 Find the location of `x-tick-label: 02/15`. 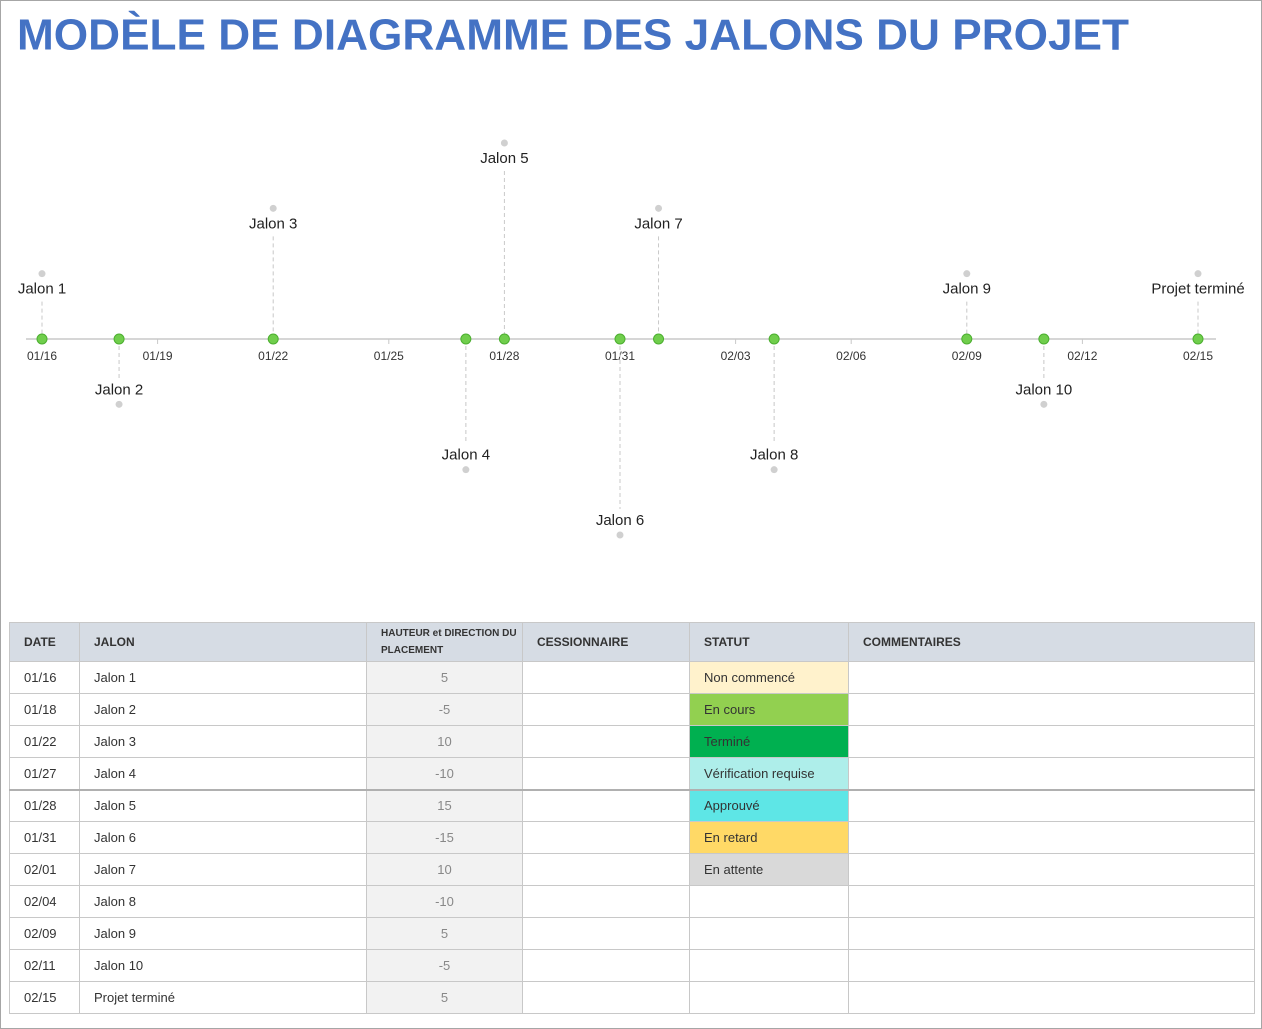

x-tick-label: 02/15 is located at coordinates (1198, 356).